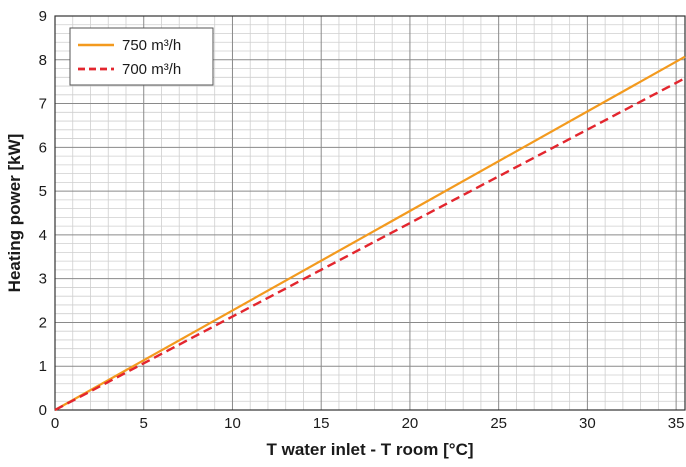  What do you see at coordinates (151, 45) in the screenshot?
I see `legend-label-750: 750 m³/h` at bounding box center [151, 45].